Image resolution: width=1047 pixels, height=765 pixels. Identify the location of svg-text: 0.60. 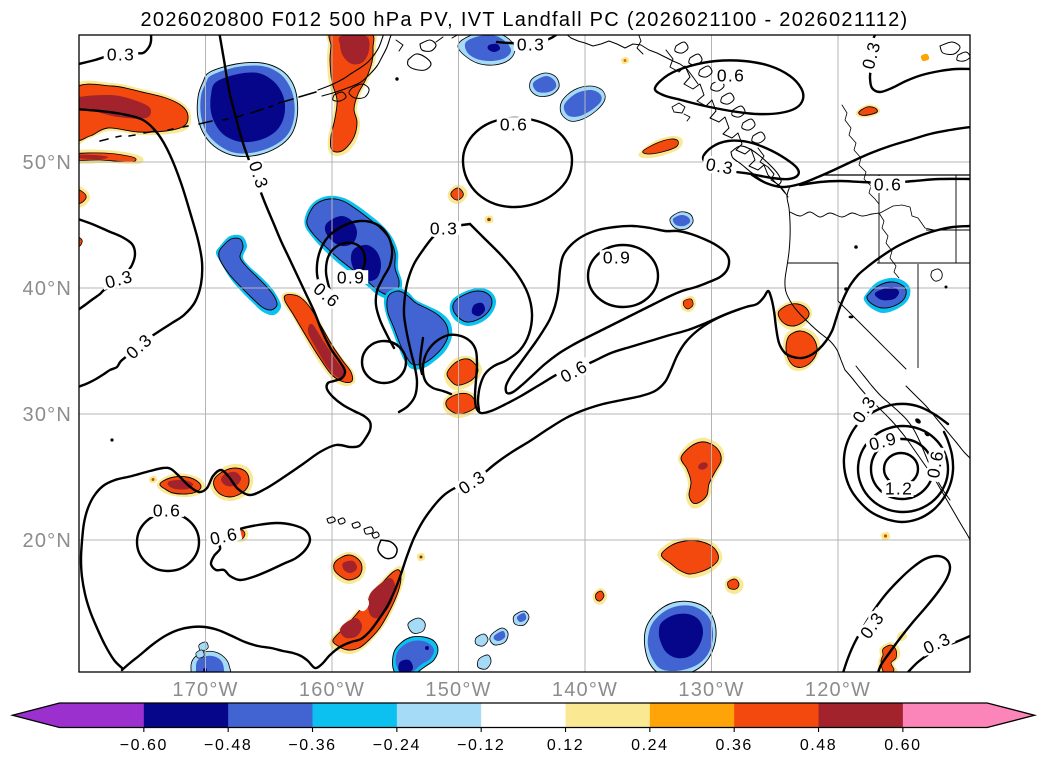
(902, 745).